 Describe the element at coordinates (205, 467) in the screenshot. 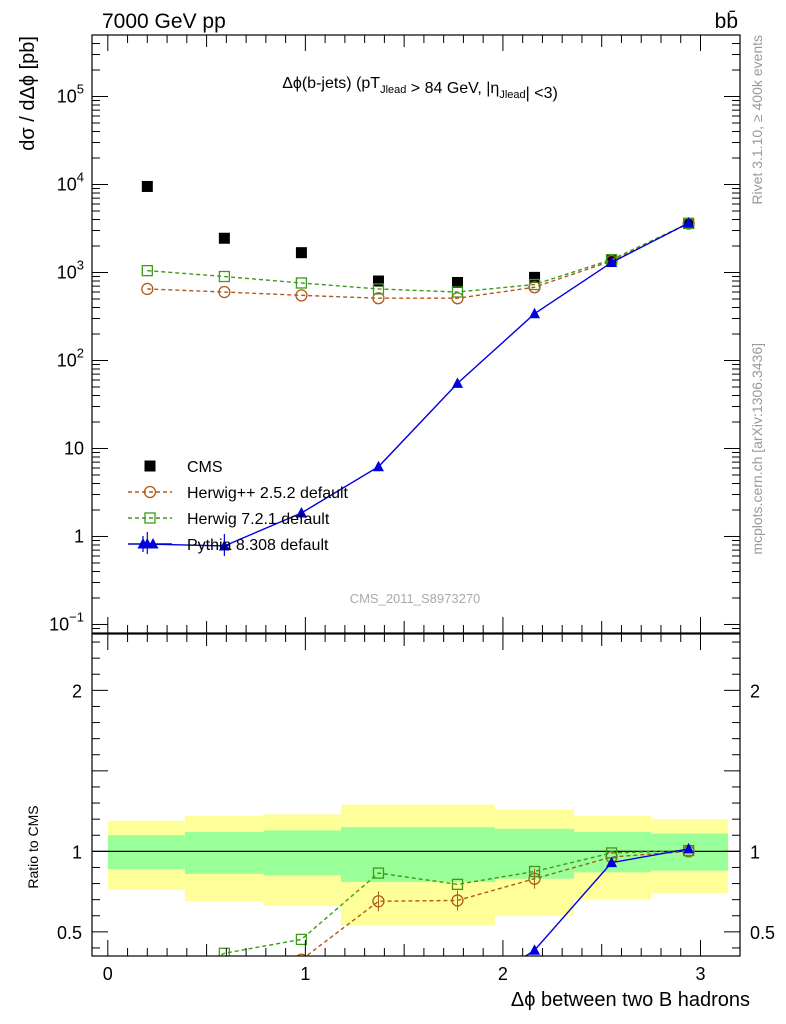

I see `legend-label-cms: CMS` at that location.